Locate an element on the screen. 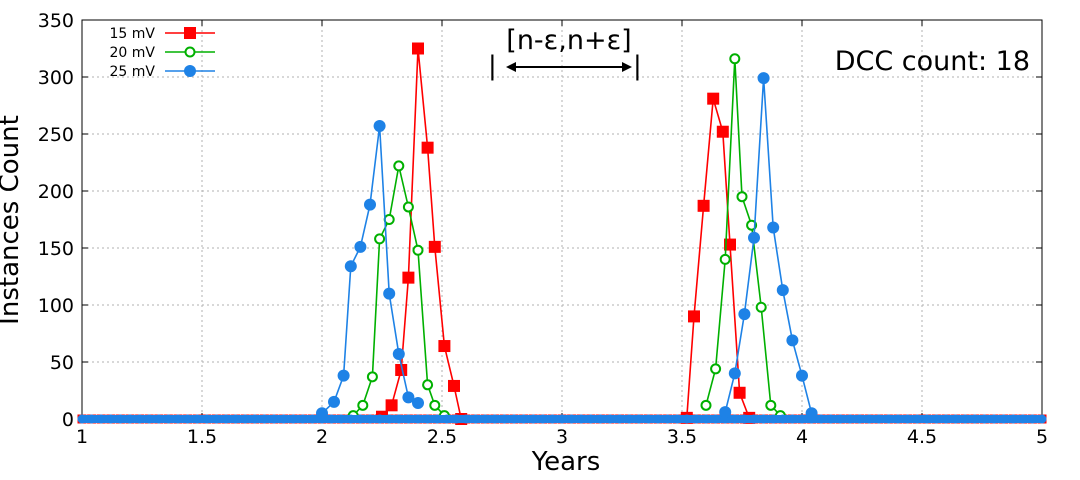  x-tick-label: 1 is located at coordinates (82, 437).